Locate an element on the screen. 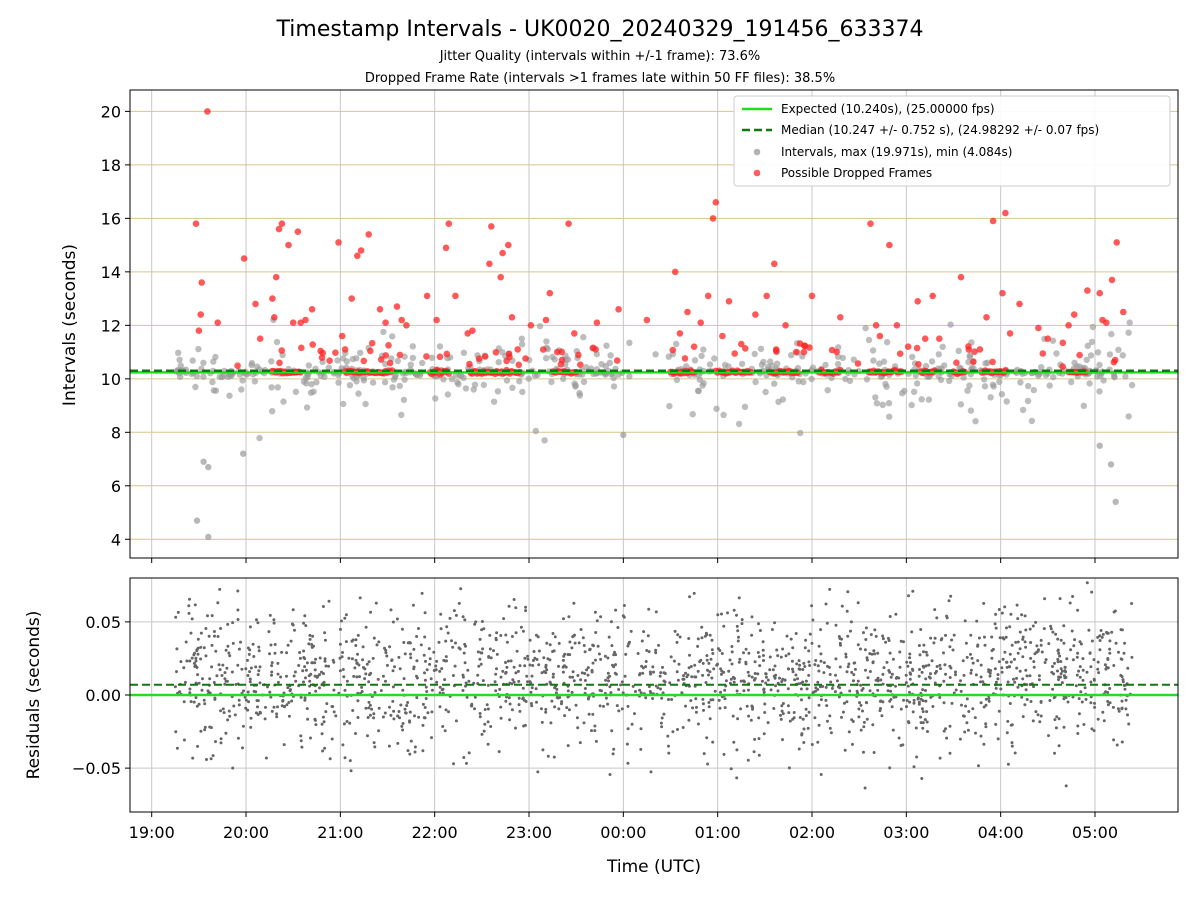  residuals-y-tick-label: 0.00 is located at coordinates (103, 695).